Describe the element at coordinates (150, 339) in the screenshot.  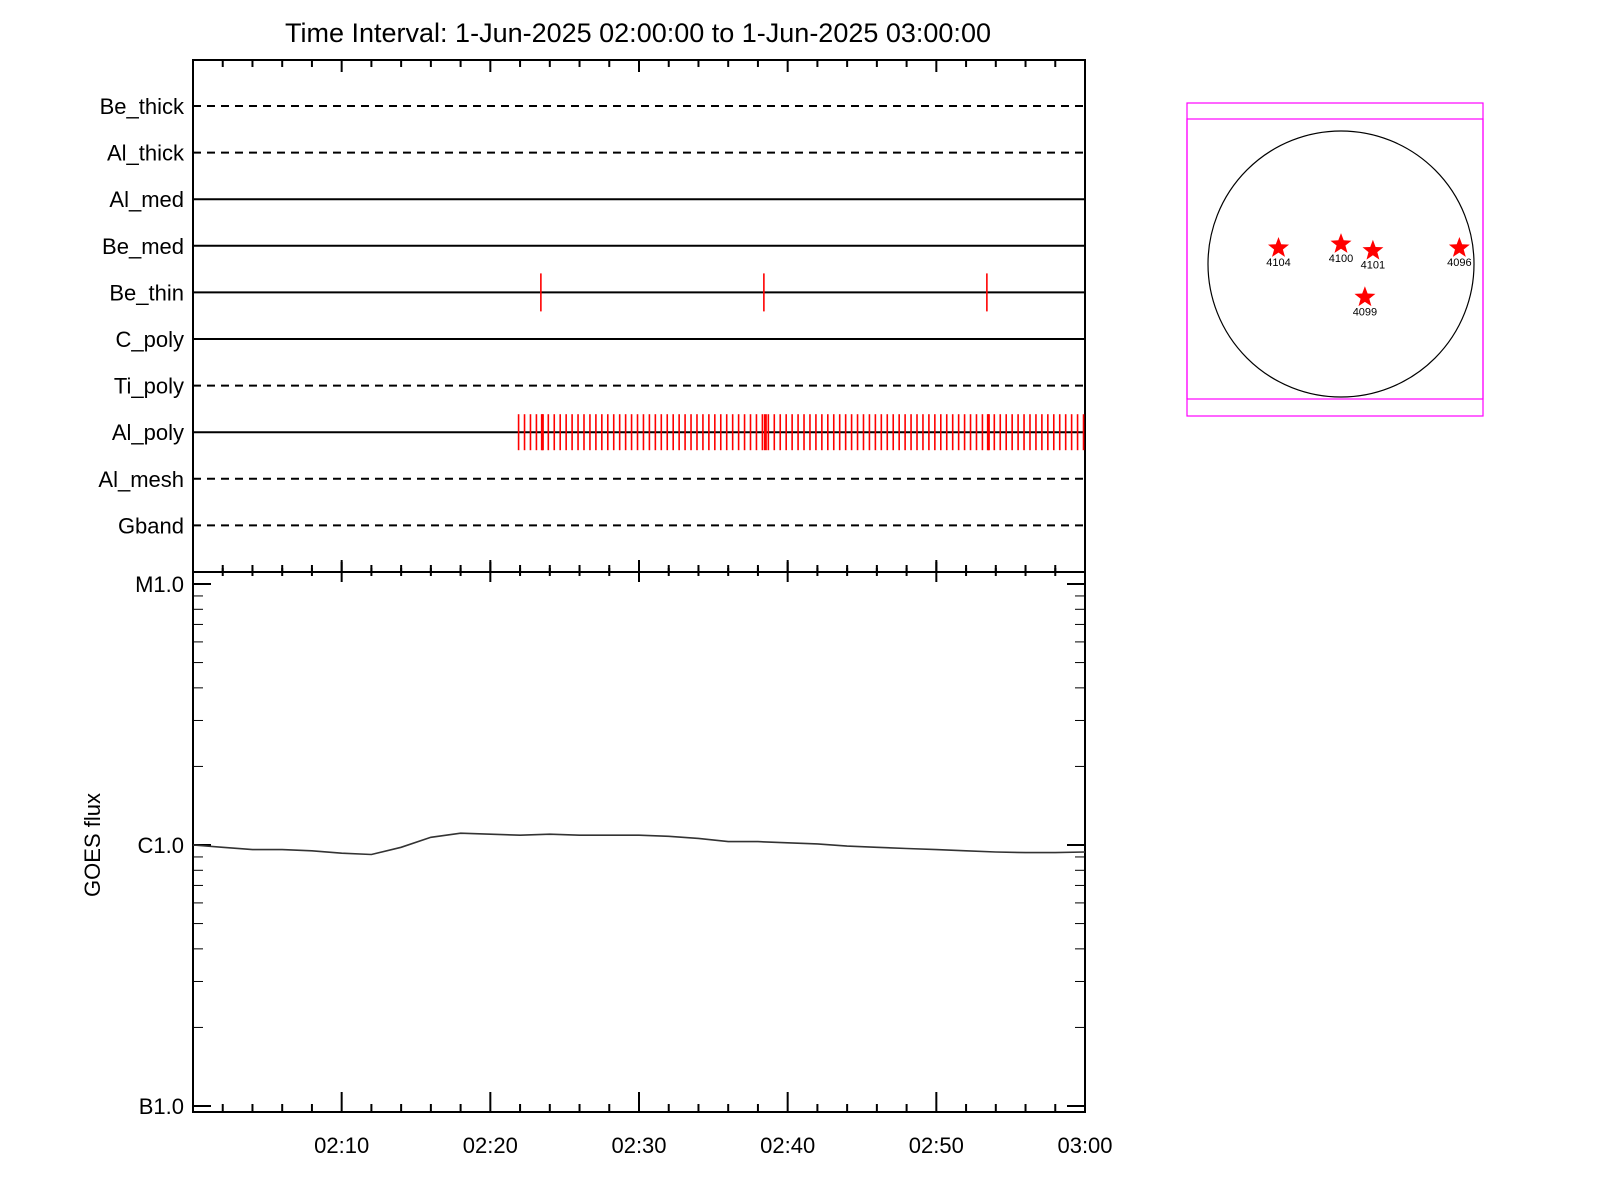
I see `row-label: C_poly` at that location.